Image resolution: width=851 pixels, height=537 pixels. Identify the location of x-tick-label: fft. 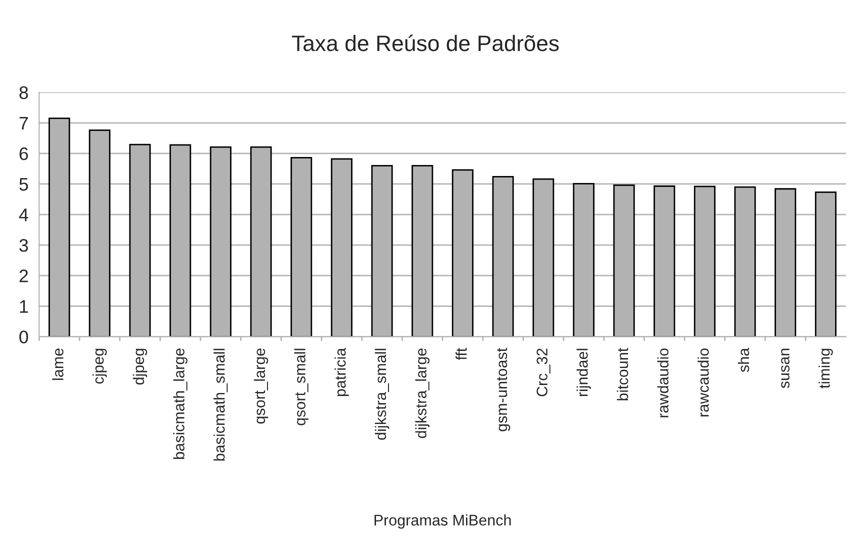
(461, 354).